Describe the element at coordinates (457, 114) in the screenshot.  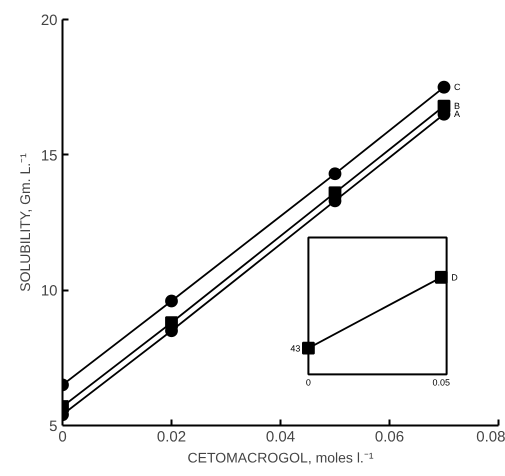
I see `series-label: A` at that location.